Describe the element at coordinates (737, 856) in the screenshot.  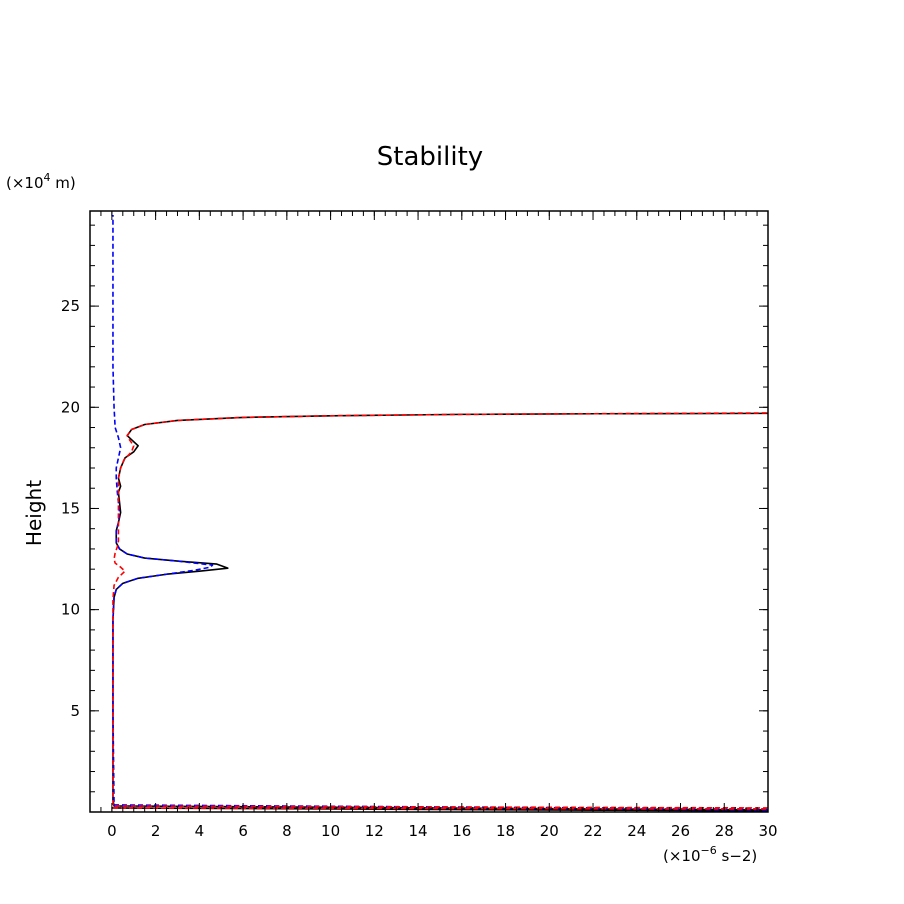
I see `x-unit-suffix: s−2)` at that location.